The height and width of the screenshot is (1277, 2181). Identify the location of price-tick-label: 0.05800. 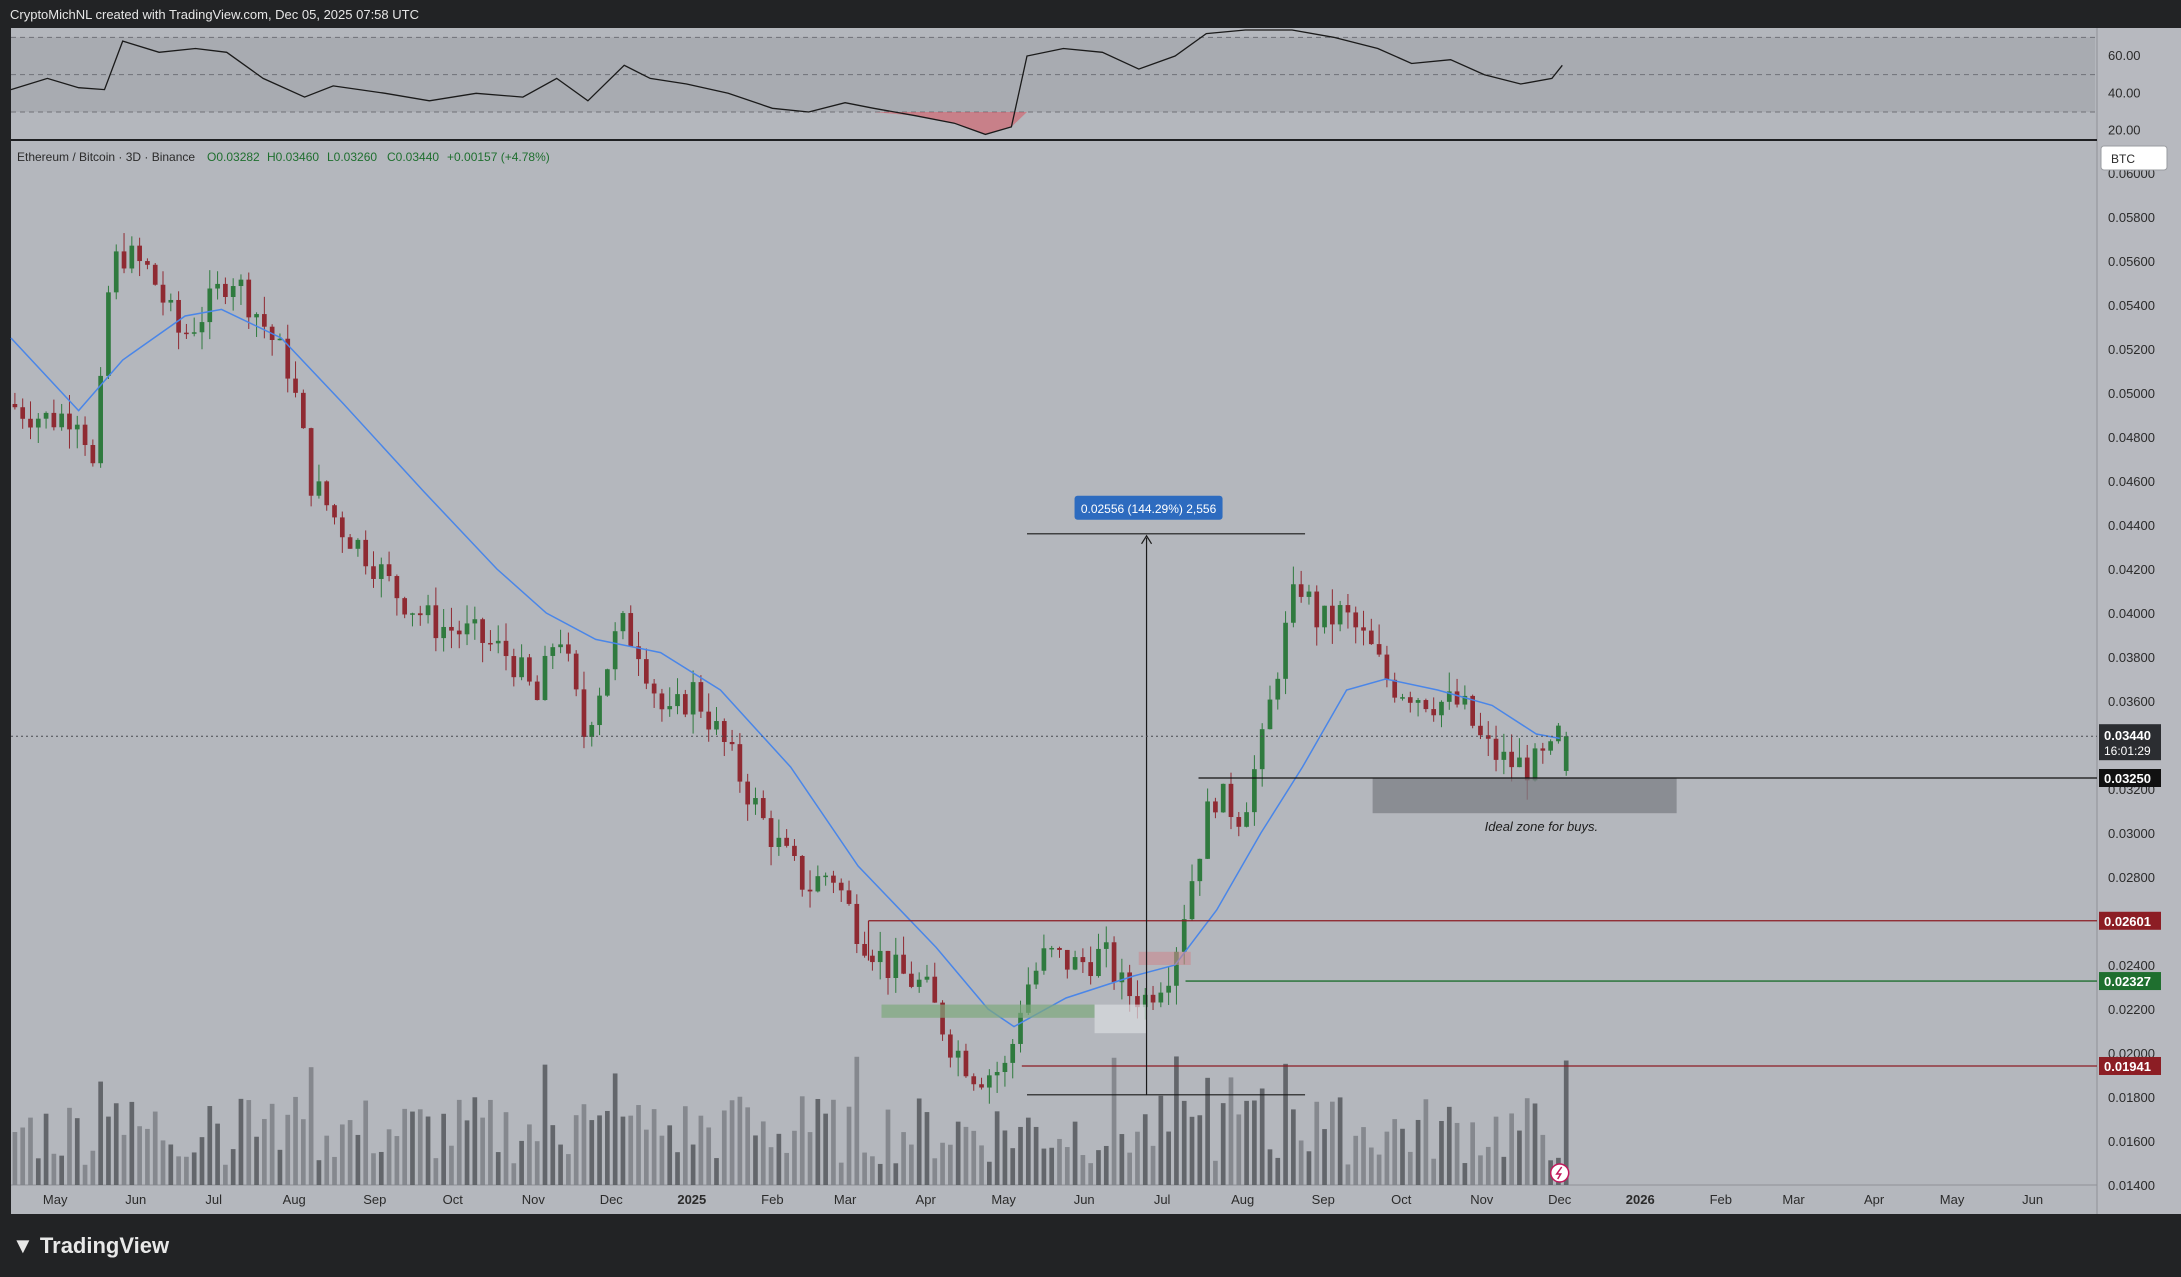
(2131, 217).